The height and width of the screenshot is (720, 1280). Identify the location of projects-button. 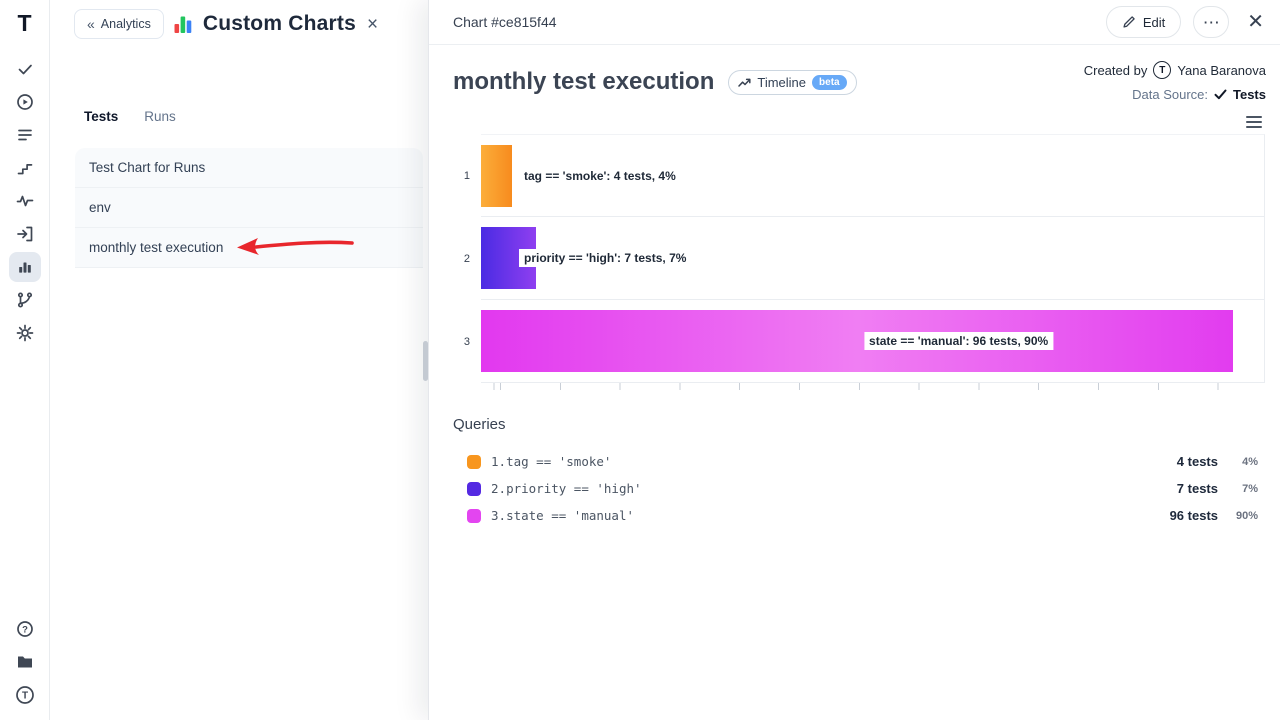
(25, 662).